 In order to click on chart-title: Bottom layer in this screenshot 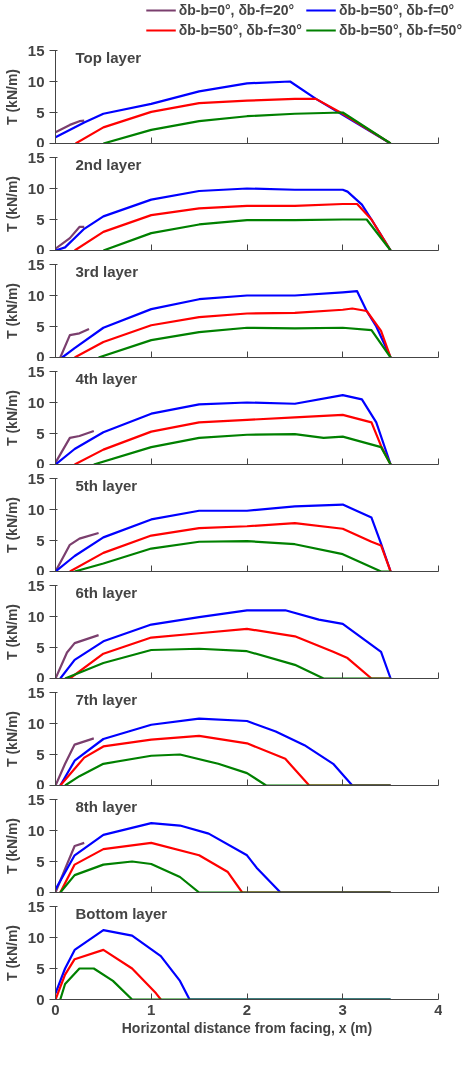, I will do `click(121, 913)`.